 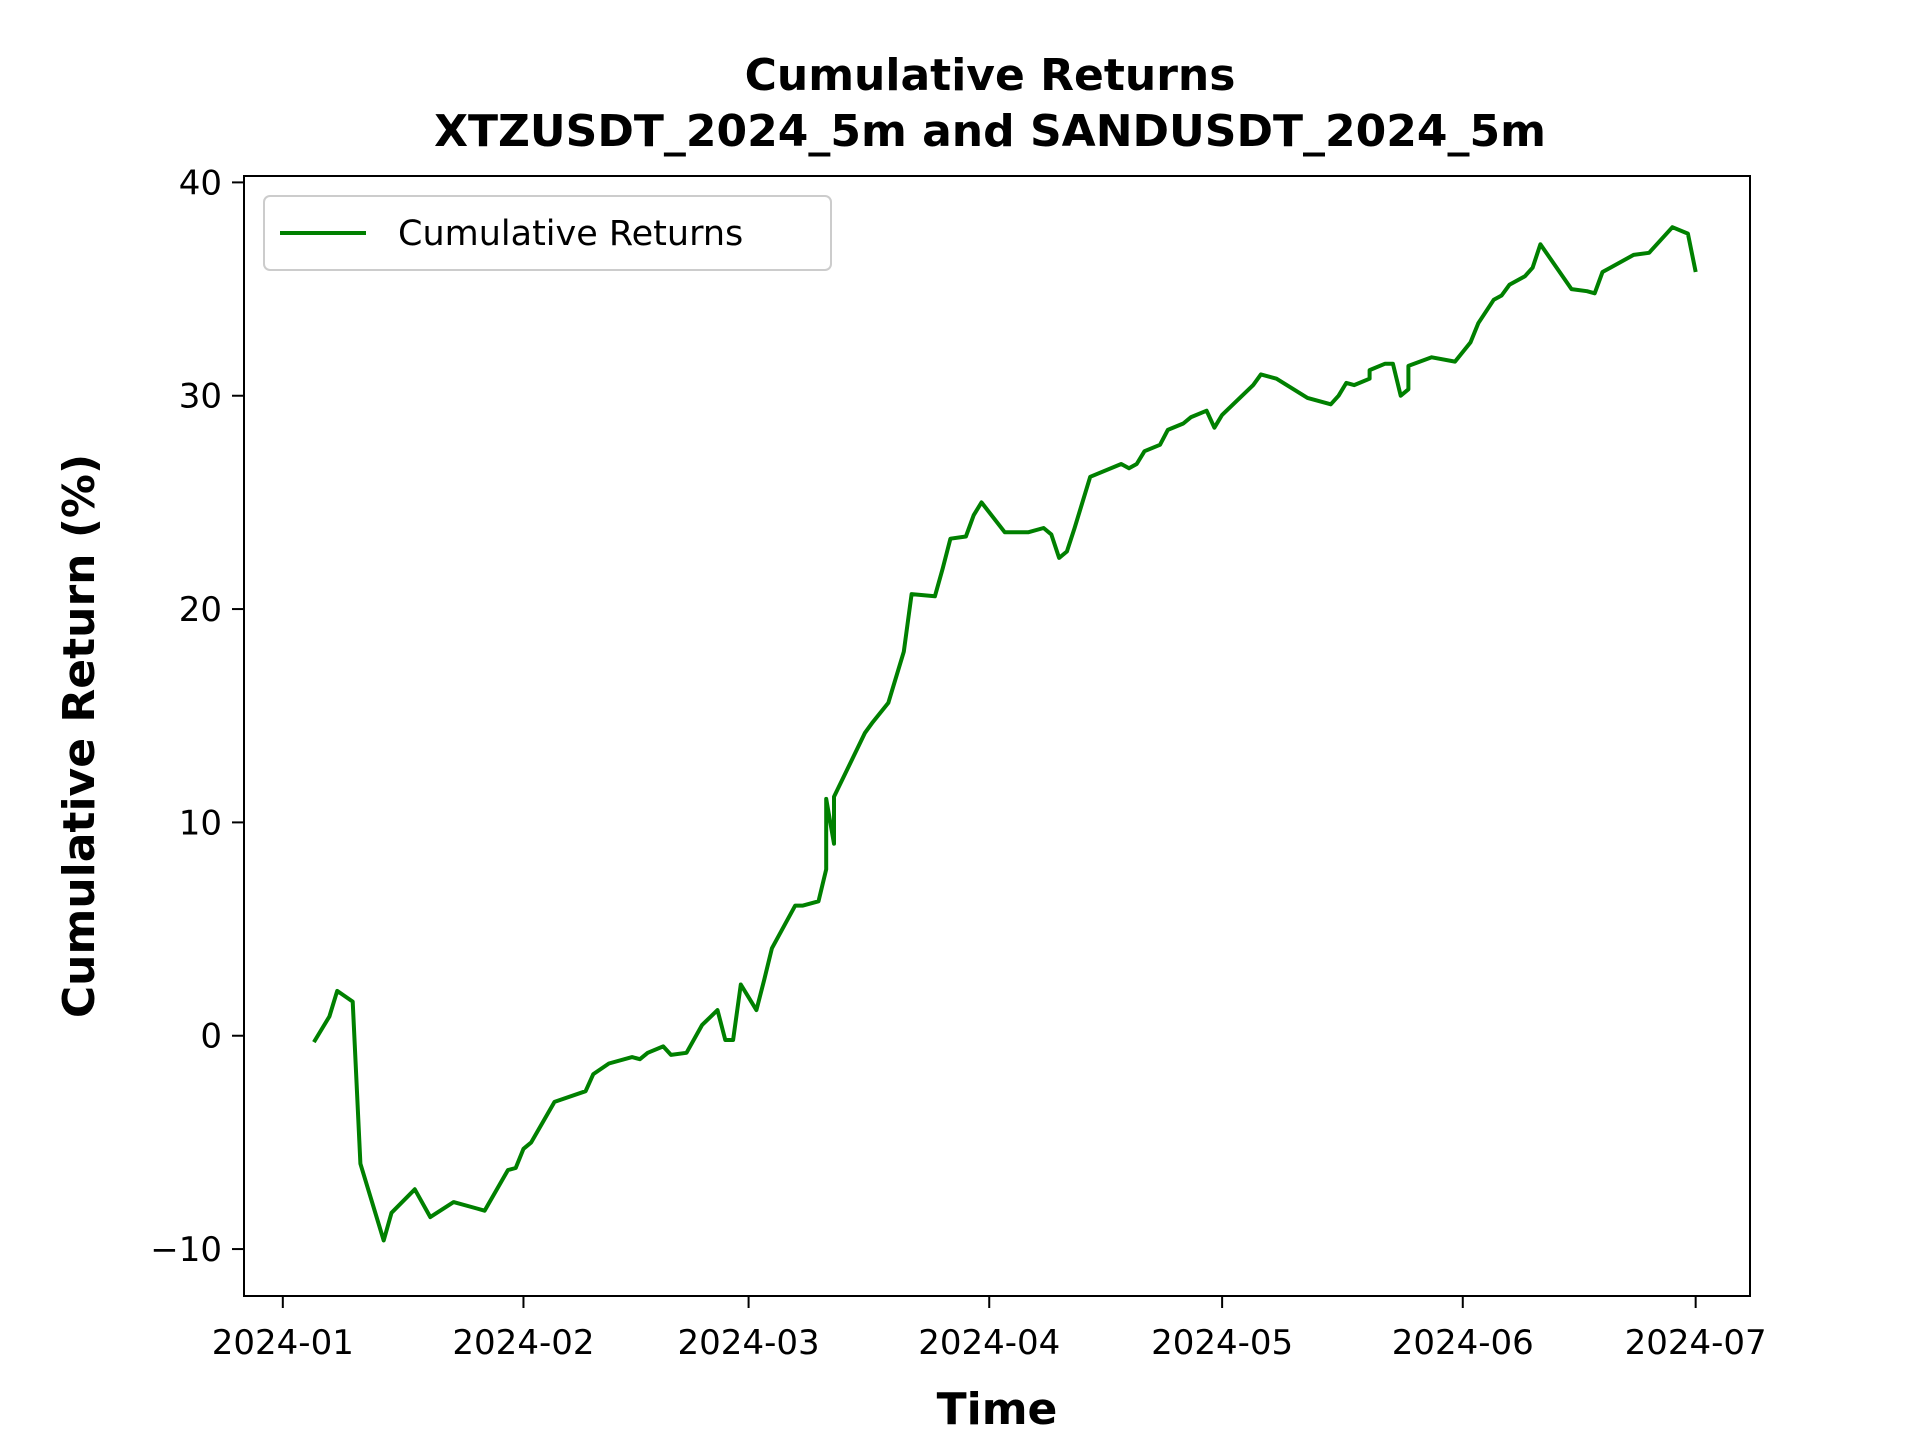 I want to click on y-axis-ticks: −10 0 10 20 30 40, so click(x=197, y=716).